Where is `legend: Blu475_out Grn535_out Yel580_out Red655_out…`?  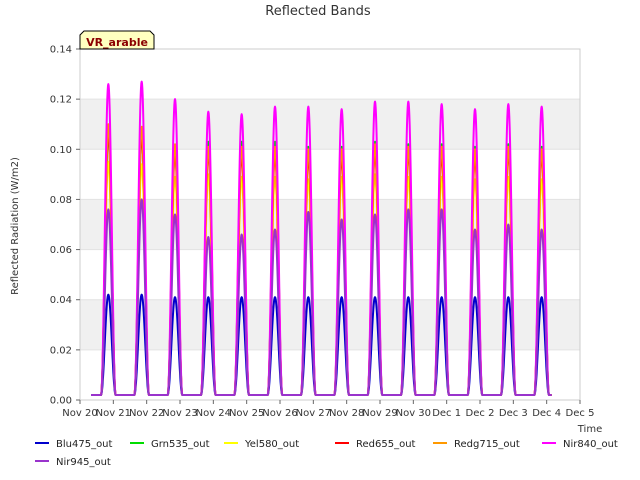 legend: Blu475_out Grn535_out Yel580_out Red655_out… is located at coordinates (326, 453).